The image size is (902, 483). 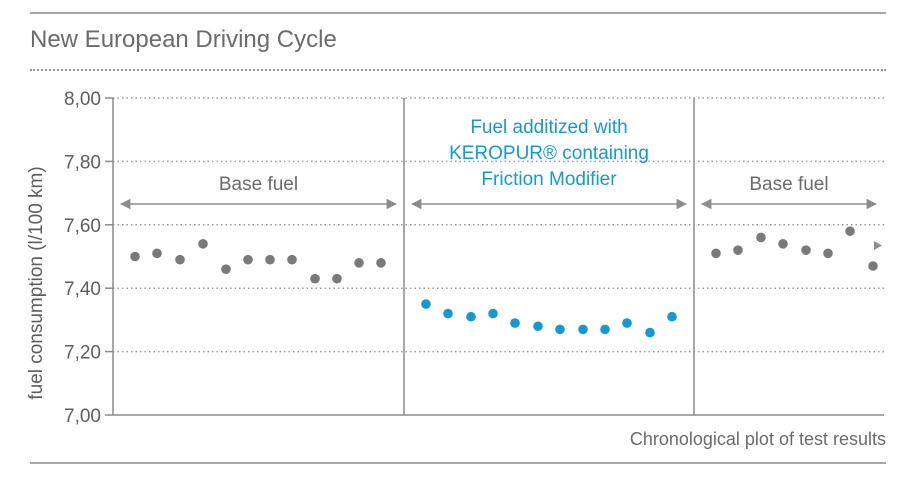 What do you see at coordinates (82, 416) in the screenshot?
I see `y-tick-label: 7,00` at bounding box center [82, 416].